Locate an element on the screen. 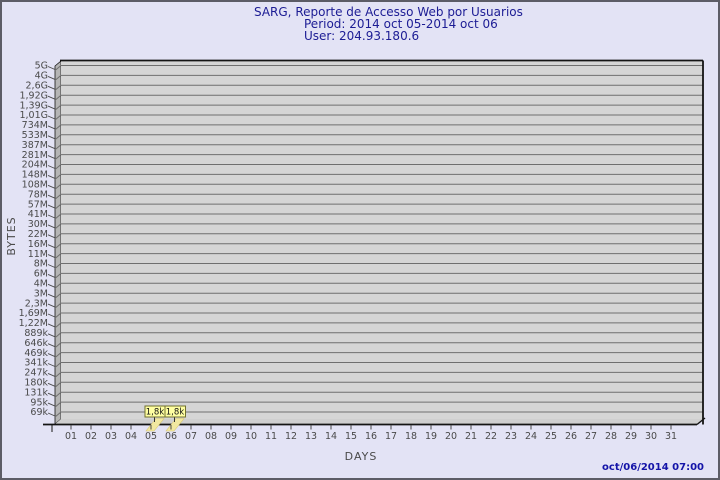 The image size is (720, 480). x-tick-label: 25 is located at coordinates (551, 436).